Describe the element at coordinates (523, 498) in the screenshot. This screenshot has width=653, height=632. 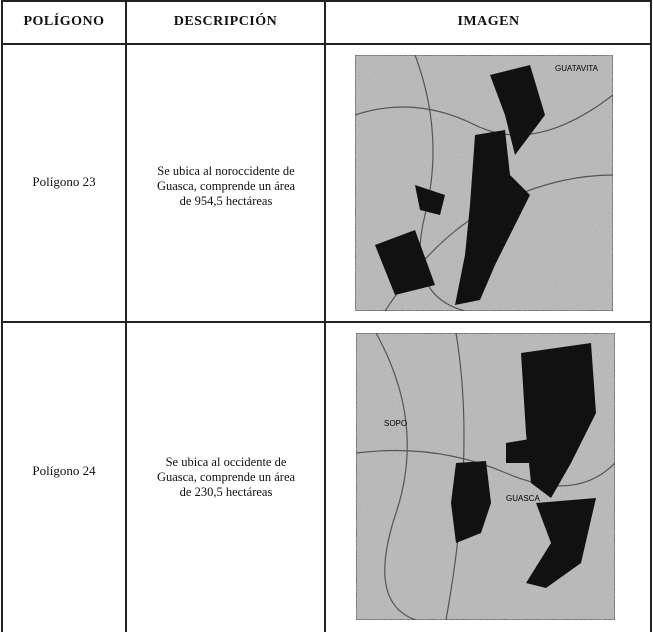
I see `map-label: GUASCA` at that location.